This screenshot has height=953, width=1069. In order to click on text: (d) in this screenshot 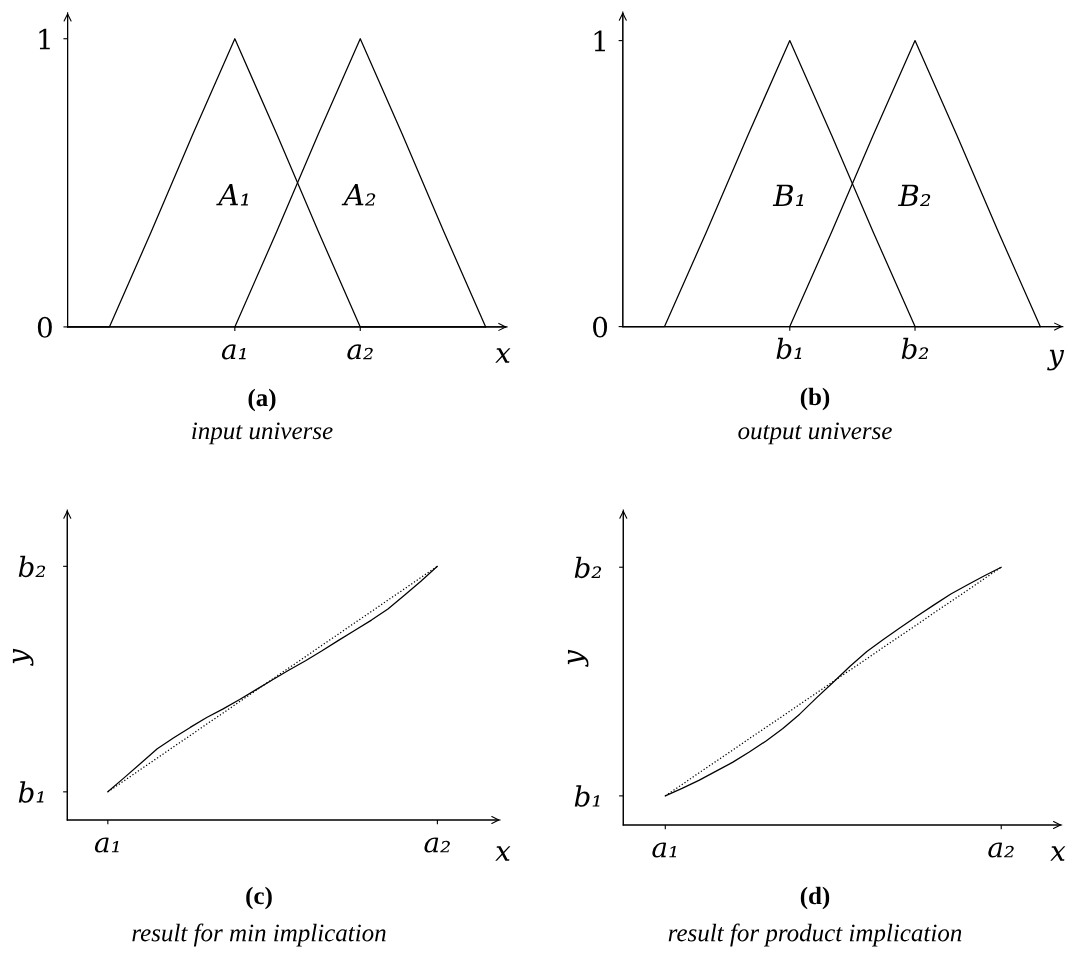, I will do `click(815, 898)`.